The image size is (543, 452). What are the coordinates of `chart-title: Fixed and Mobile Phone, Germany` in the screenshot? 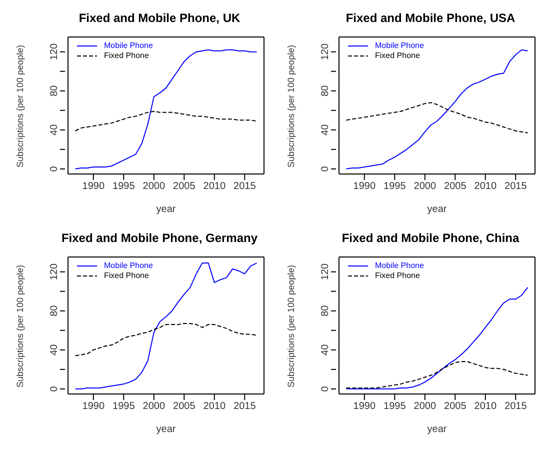 It's located at (159, 238).